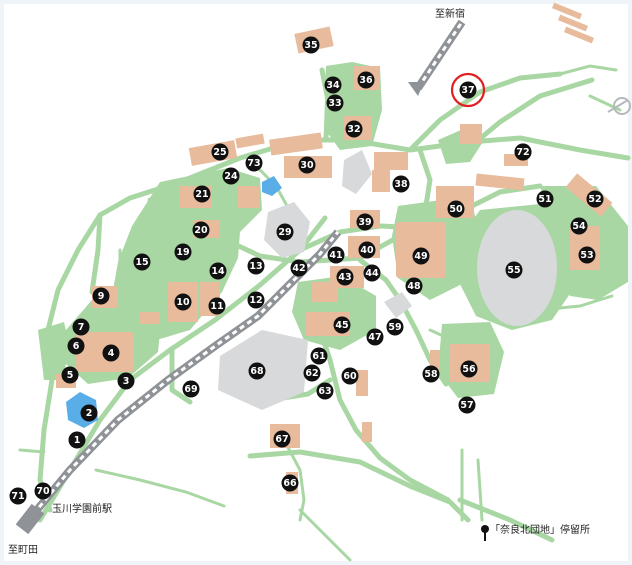 Image resolution: width=632 pixels, height=565 pixels. I want to click on svg-text: 9, so click(101, 296).